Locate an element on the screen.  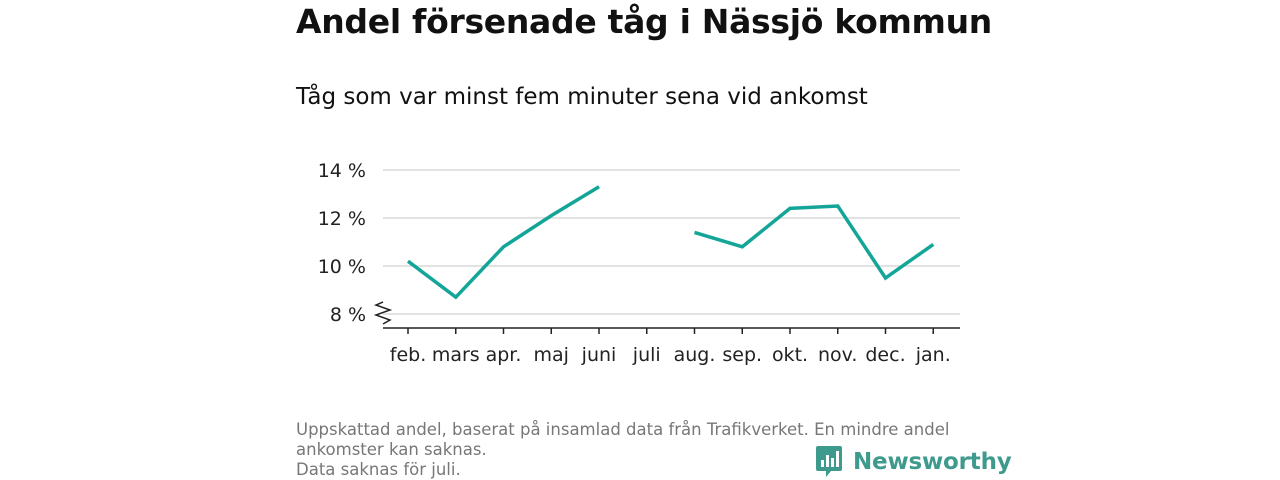
x-tick-label: jan. is located at coordinates (933, 355).